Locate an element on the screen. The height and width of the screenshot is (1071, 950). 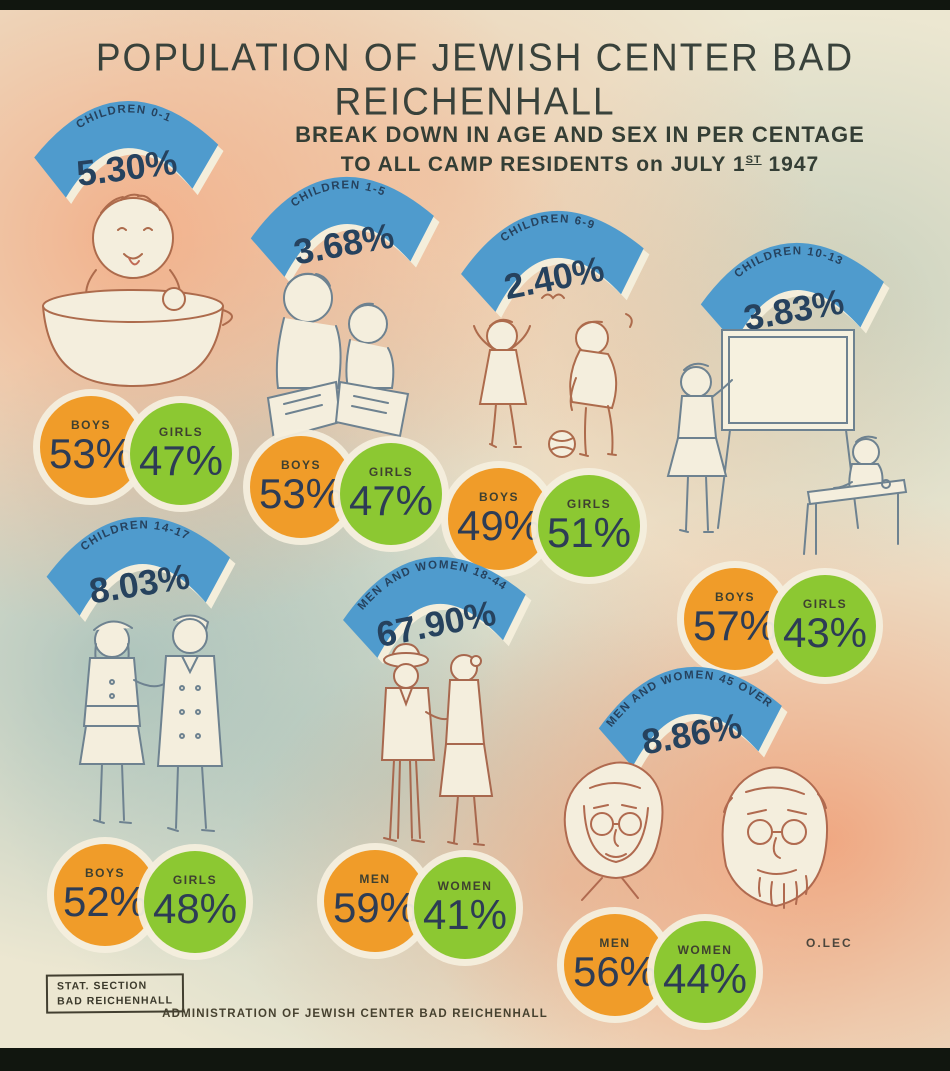
subtitle-line-1: BREAK DOWN IN AGE AND SEX IN PER CENTAGE is located at coordinates (580, 134).